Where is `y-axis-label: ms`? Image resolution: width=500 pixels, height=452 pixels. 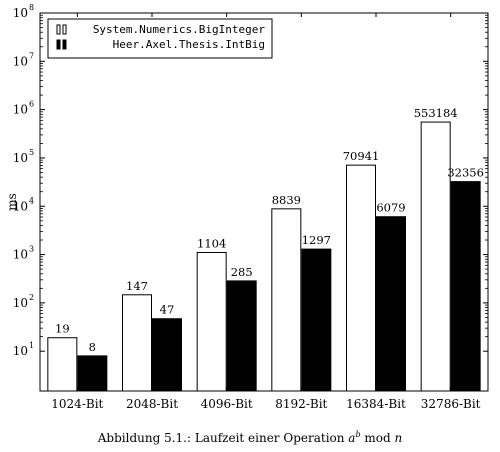
y-axis-label: ms is located at coordinates (12, 202).